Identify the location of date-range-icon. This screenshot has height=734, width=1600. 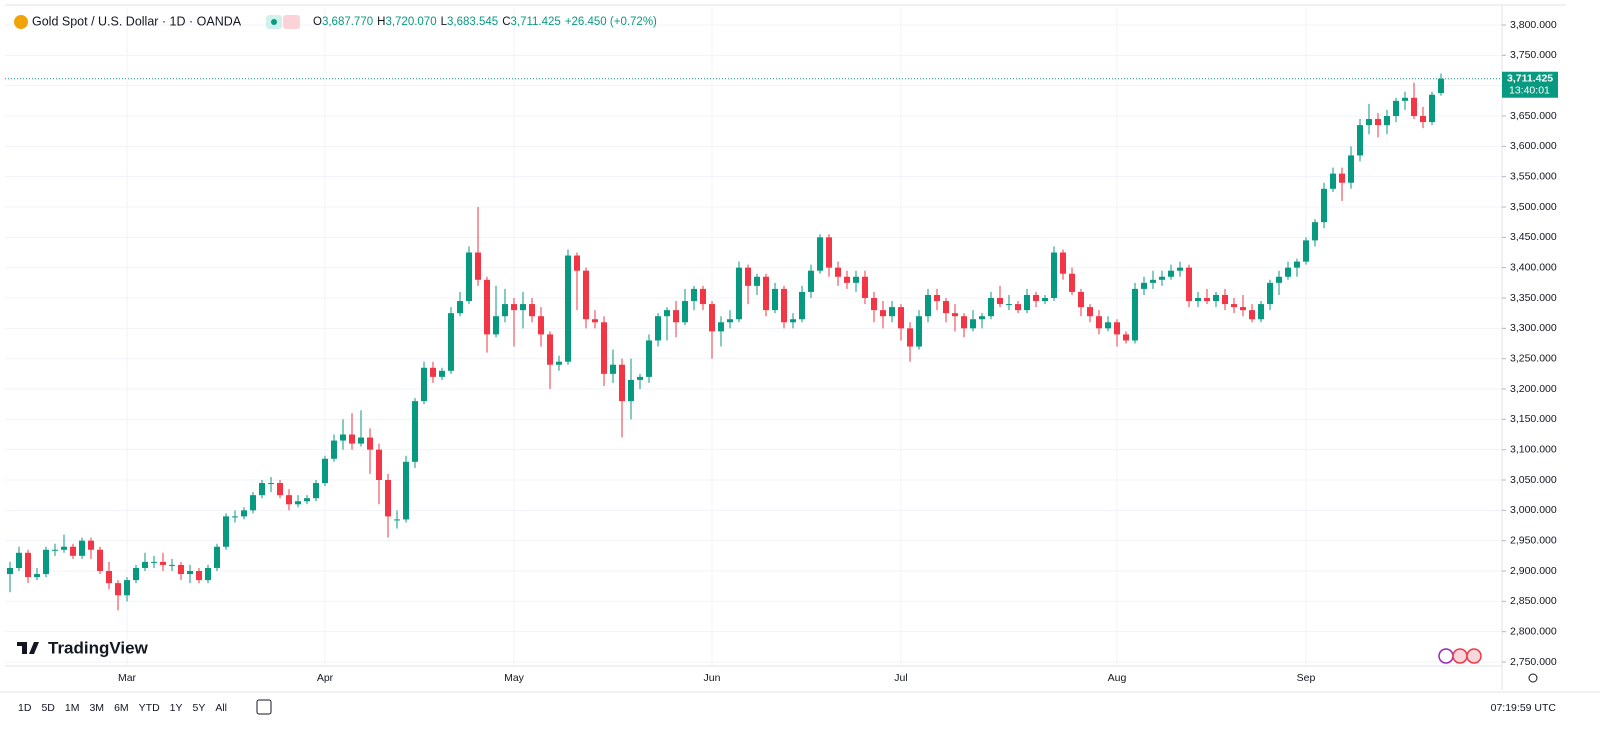
(264, 707).